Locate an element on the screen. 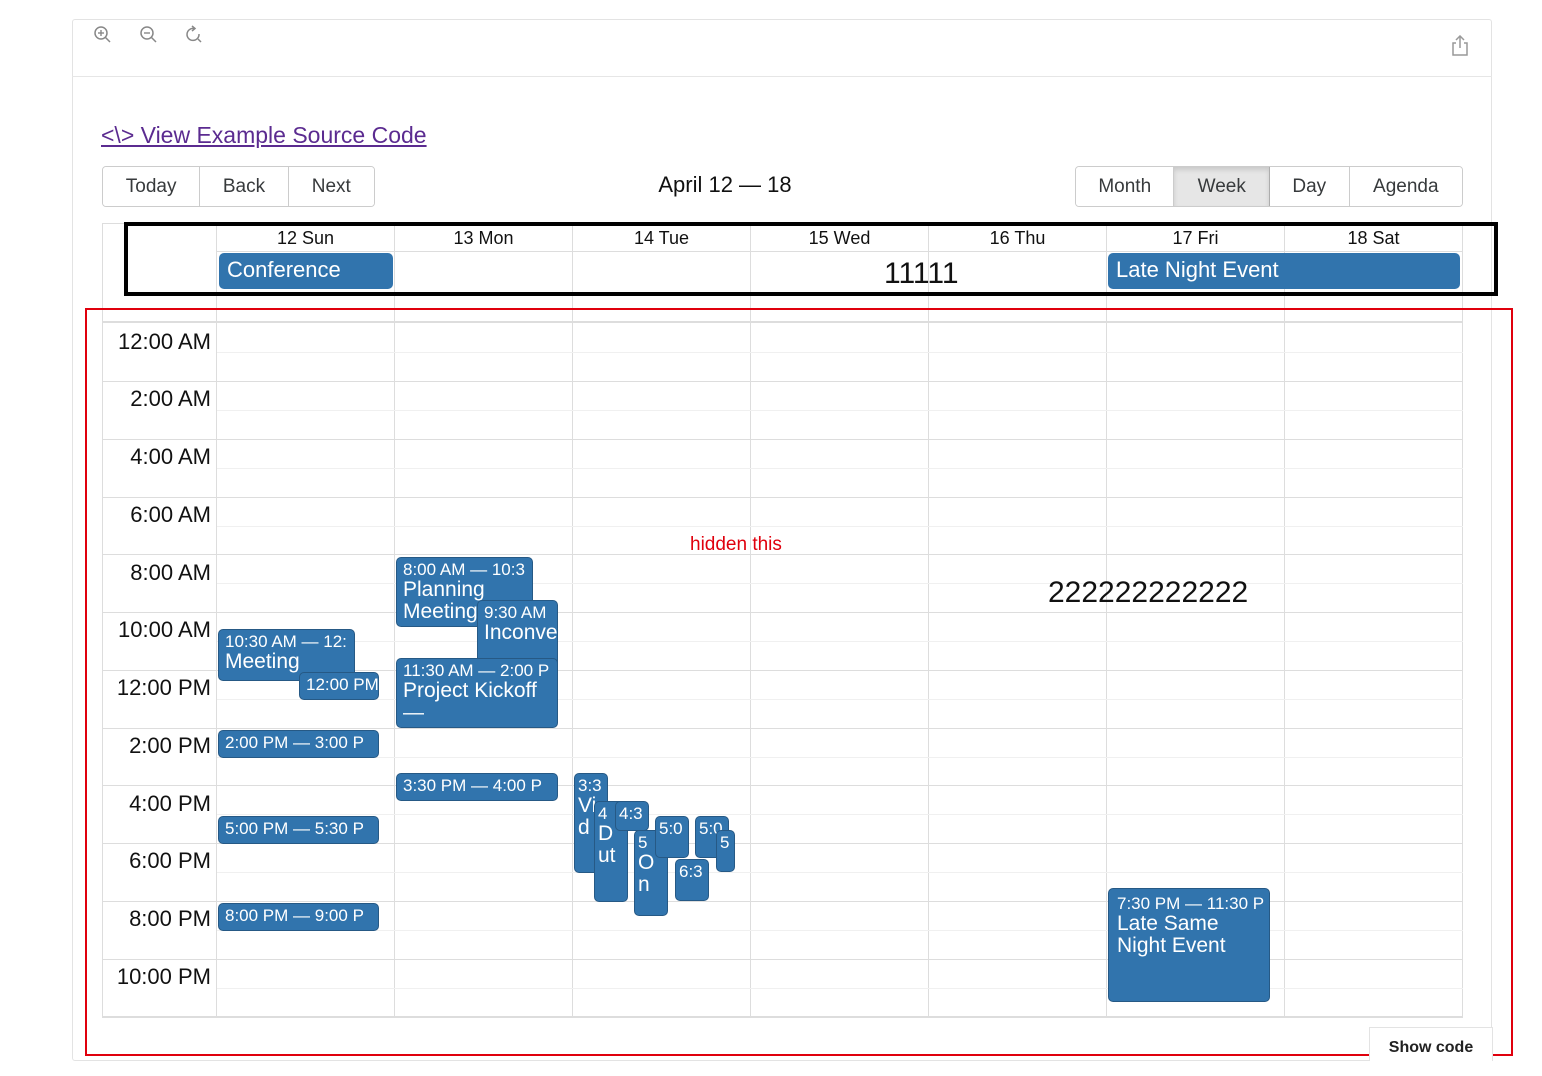  day-header-fri: 17 Fri is located at coordinates (1195, 238).